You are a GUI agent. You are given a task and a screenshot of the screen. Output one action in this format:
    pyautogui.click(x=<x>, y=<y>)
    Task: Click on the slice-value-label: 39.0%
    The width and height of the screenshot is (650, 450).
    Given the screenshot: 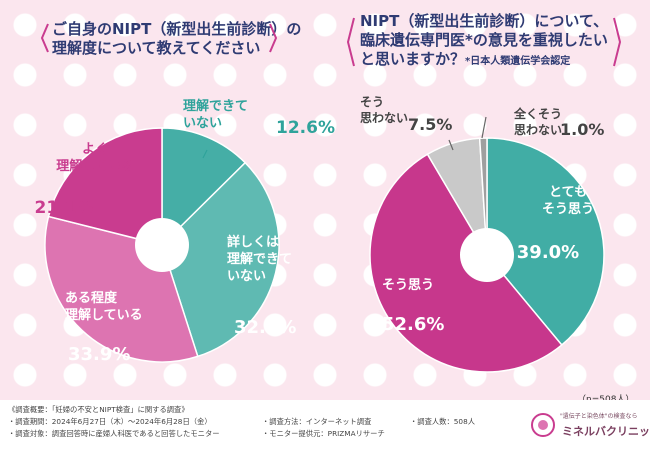 What is the action you would take?
    pyautogui.click(x=548, y=252)
    